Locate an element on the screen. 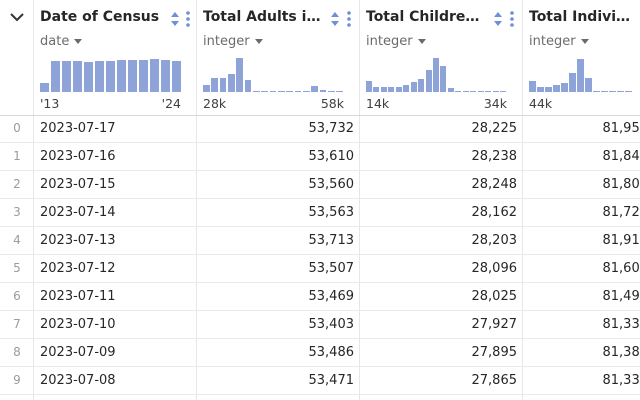 Image resolution: width=640 pixels, height=400 pixels. table-row: 5 2023-07-12 53,507 28,096 81,603 is located at coordinates (320, 269).